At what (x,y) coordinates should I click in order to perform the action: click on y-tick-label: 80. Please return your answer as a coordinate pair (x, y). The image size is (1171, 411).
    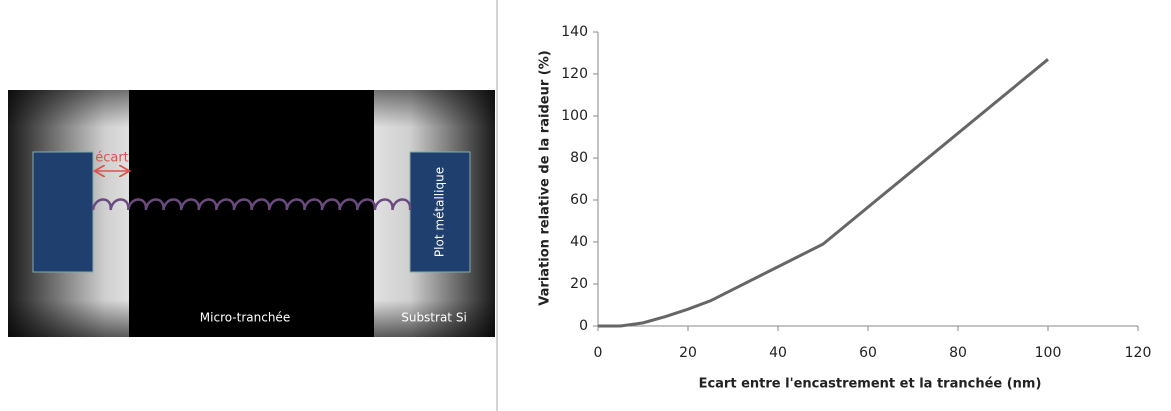
    Looking at the image, I should click on (579, 158).